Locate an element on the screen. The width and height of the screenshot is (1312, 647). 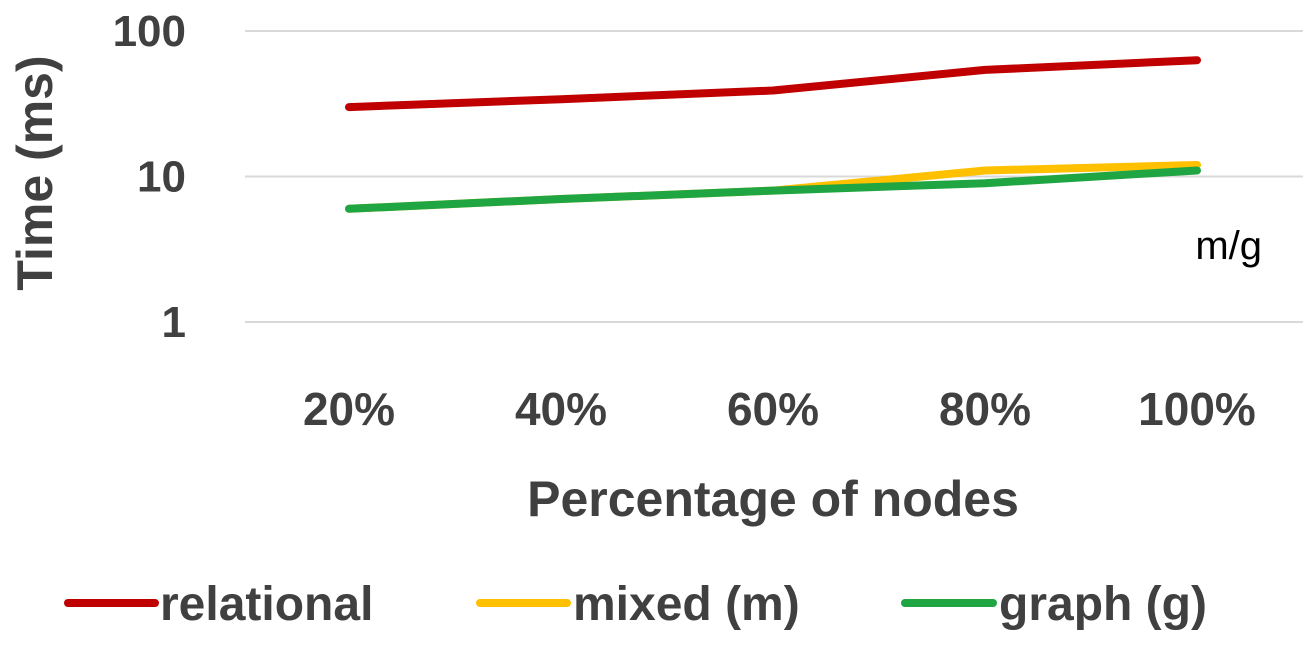
legend: relational mixed (m) graph (g) is located at coordinates (635, 604).